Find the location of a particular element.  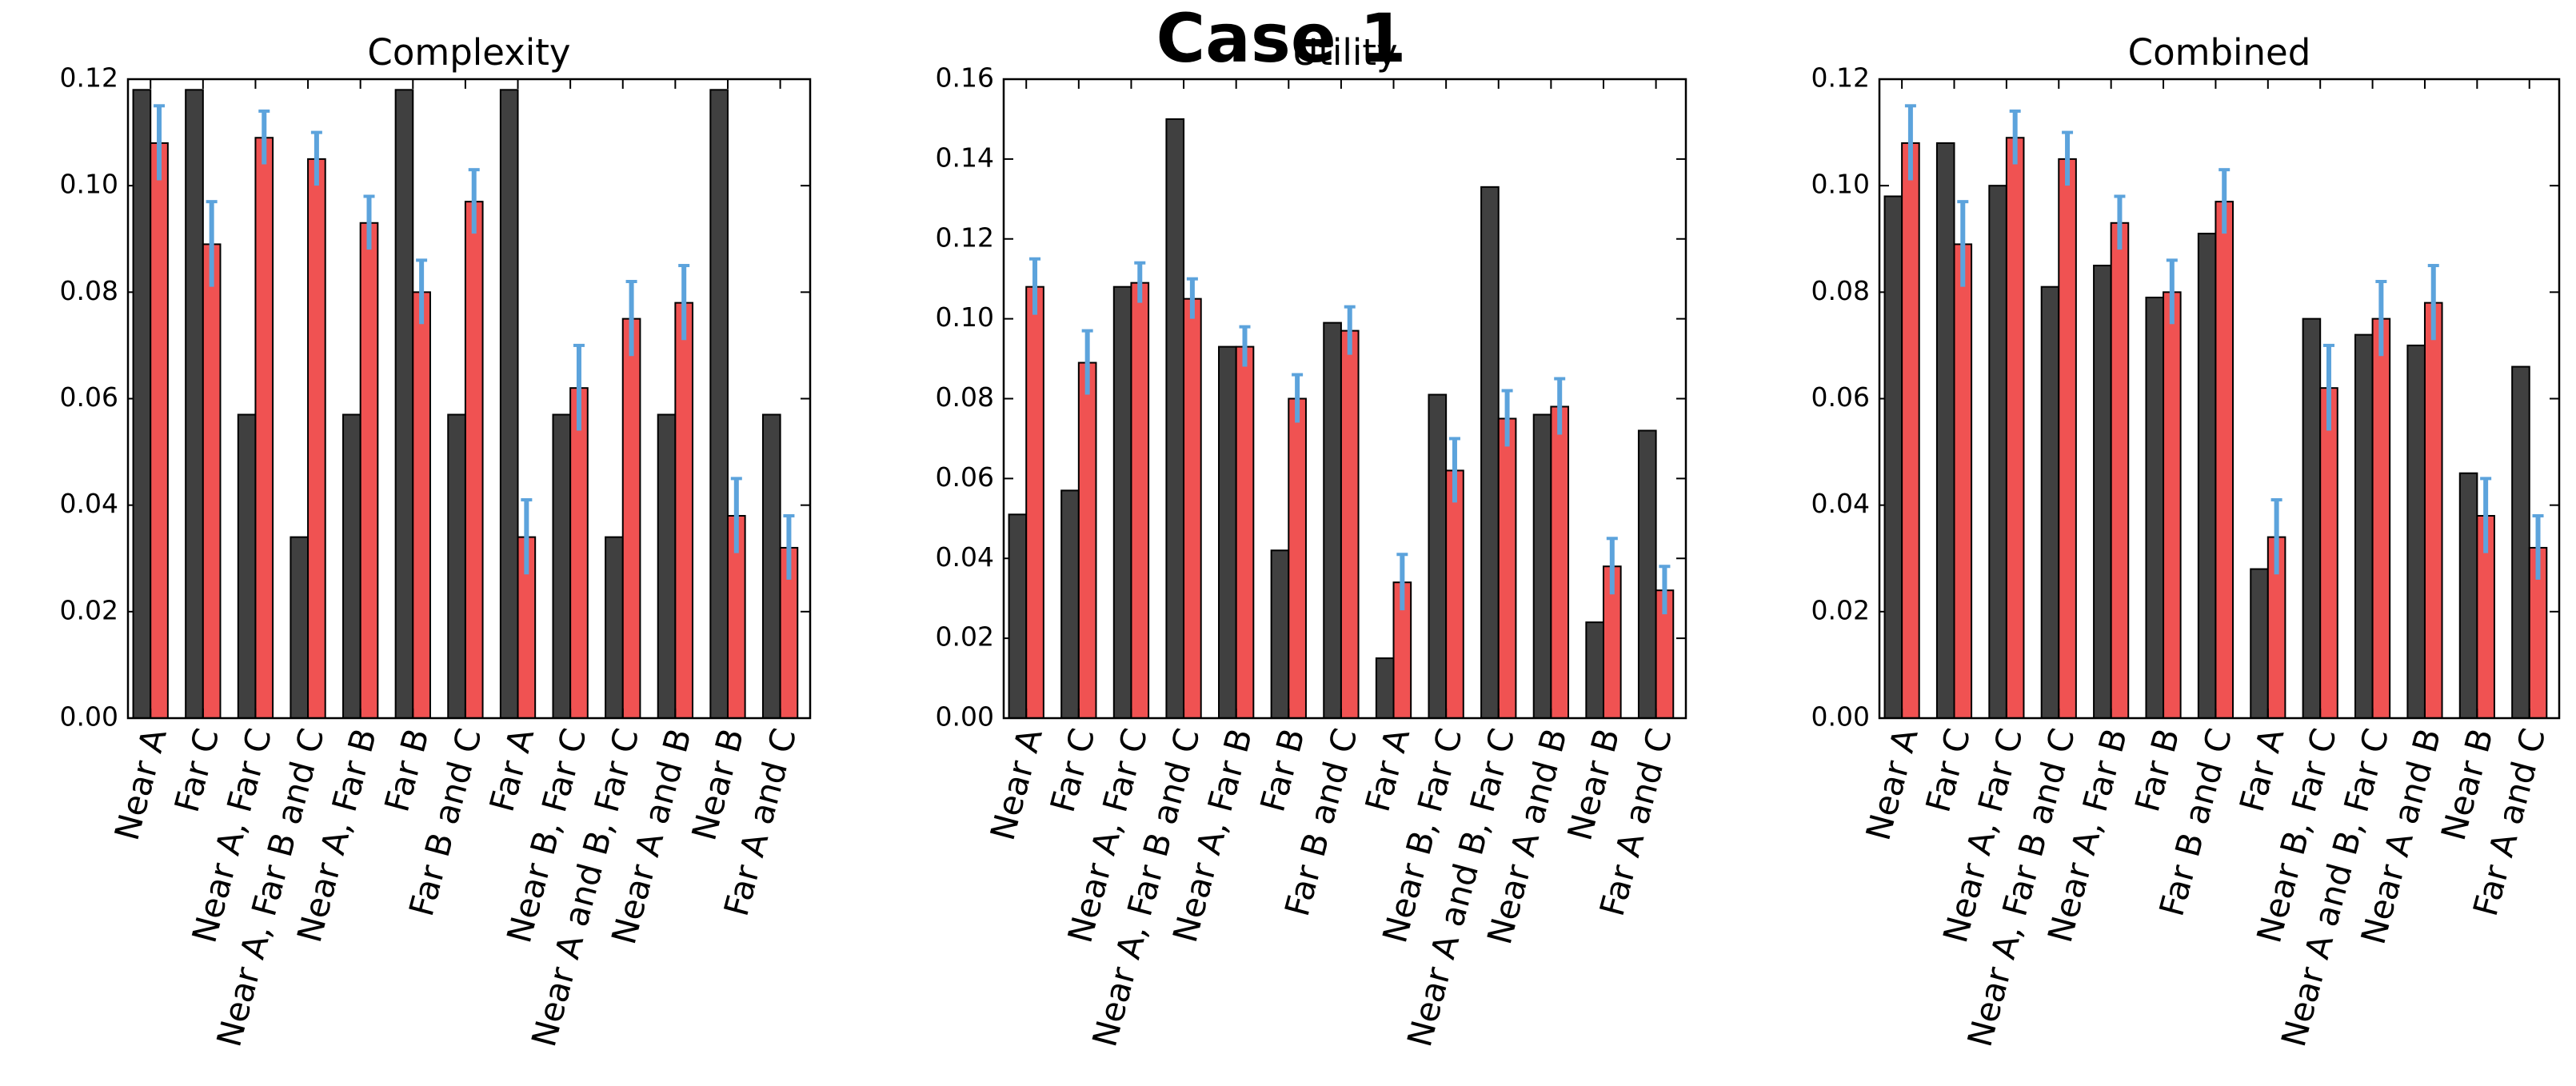

subplot-title: Complexity is located at coordinates (469, 52).